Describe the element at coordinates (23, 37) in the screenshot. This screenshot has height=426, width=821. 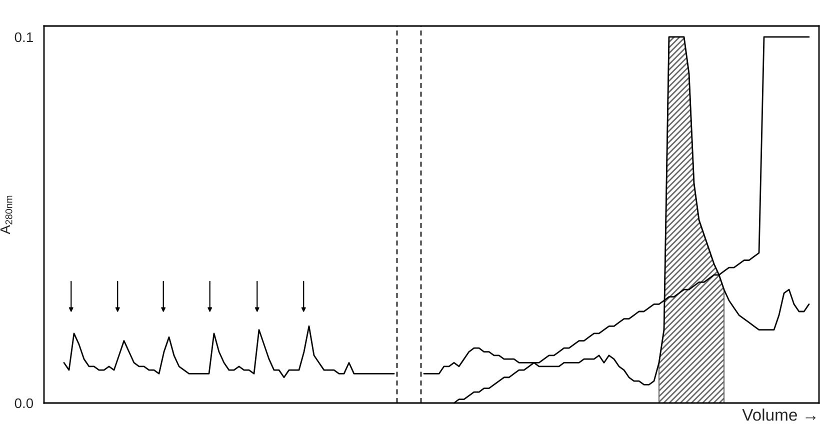
I see `y-tick-label: 0.1` at that location.